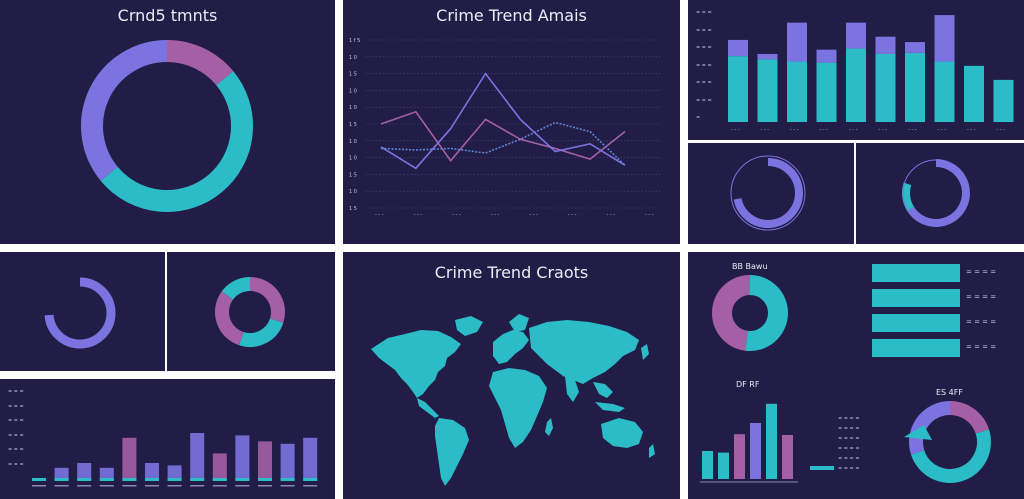 The image size is (1024, 499). What do you see at coordinates (855, 193) in the screenshot?
I see `panel-d-divider` at bounding box center [855, 193].